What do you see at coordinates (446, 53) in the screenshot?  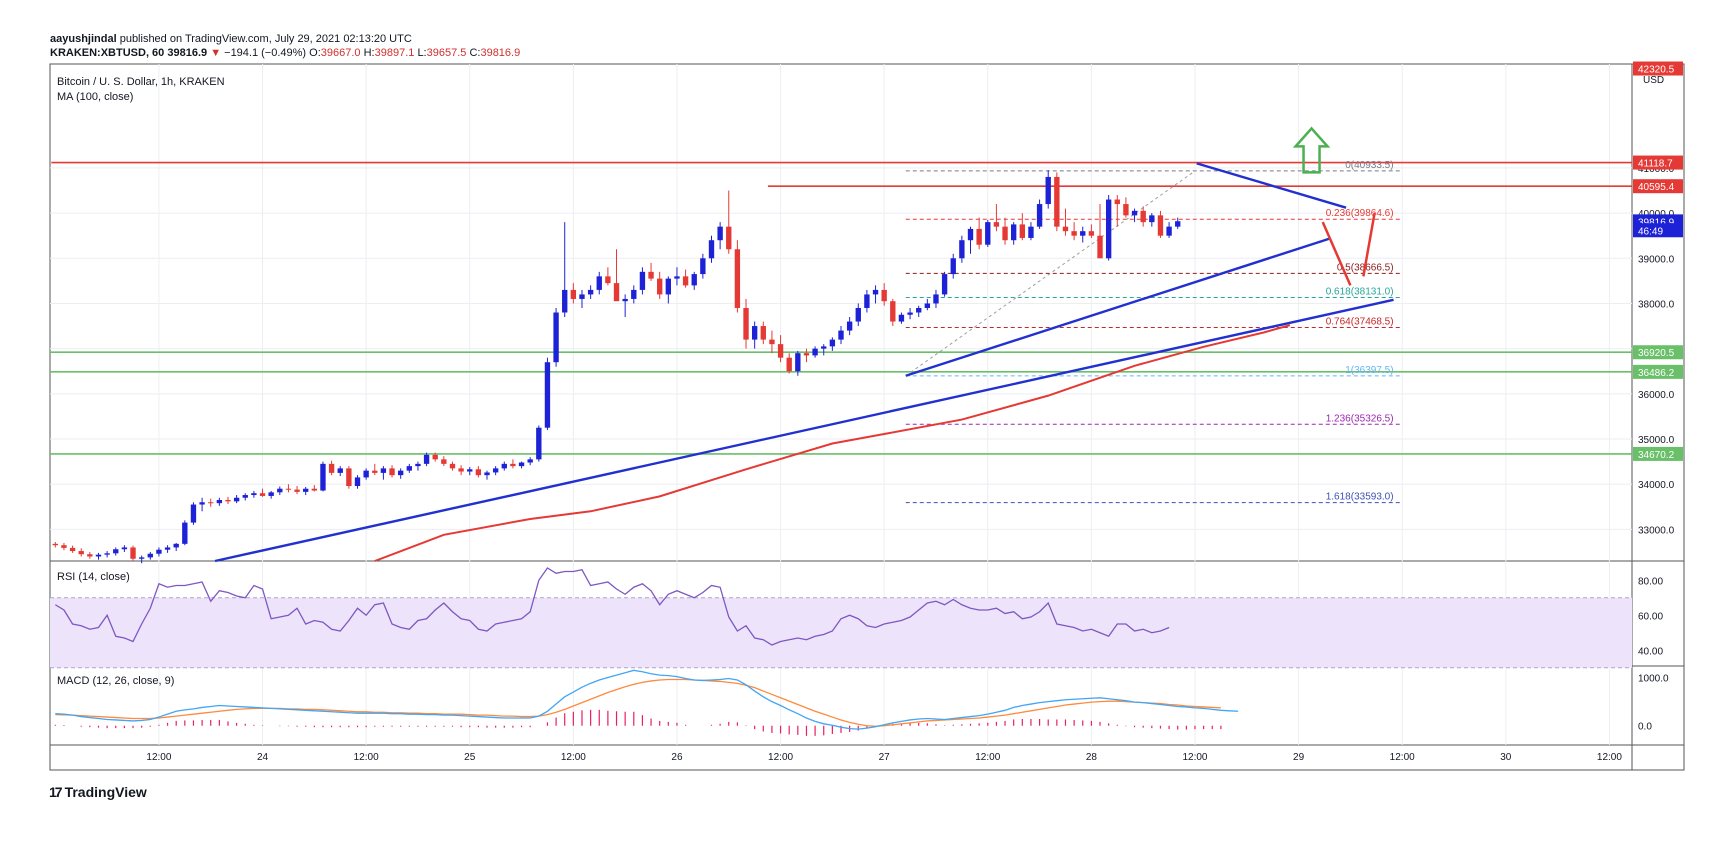 I see `low-value: 39657.5` at bounding box center [446, 53].